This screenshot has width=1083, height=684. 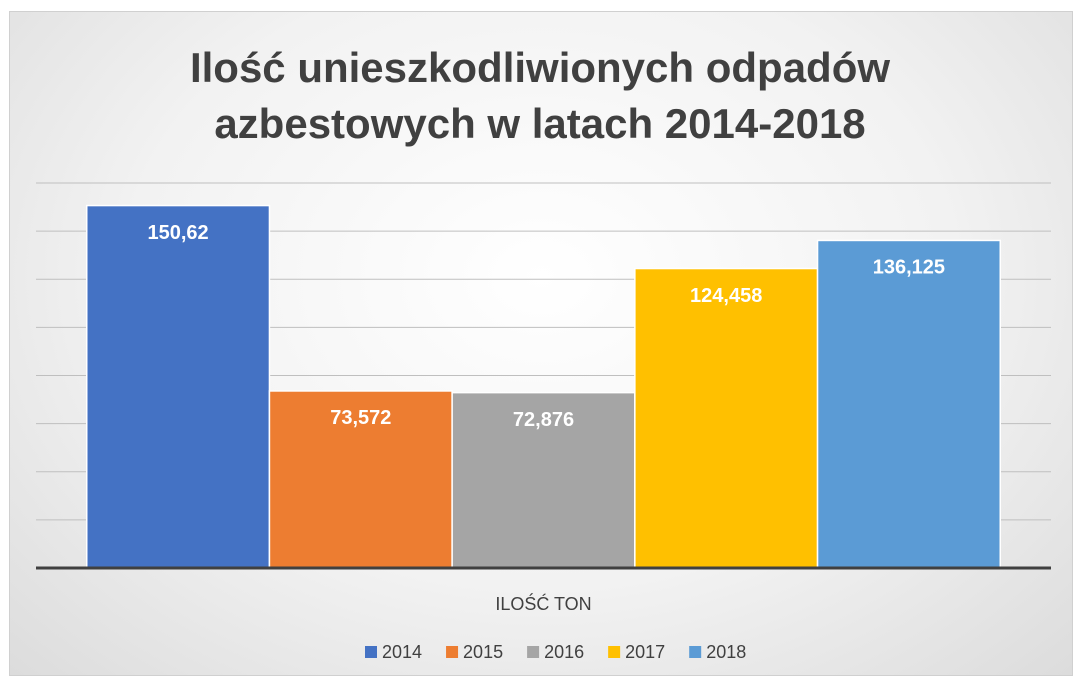 I want to click on data-label: 124,458, so click(x=726, y=296).